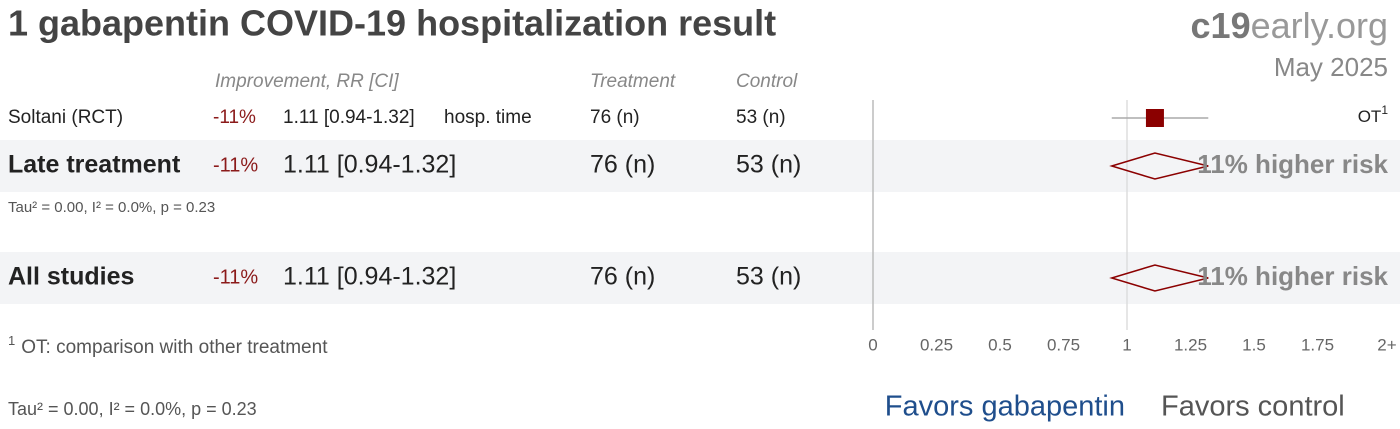  I want to click on brand-bold: c19, so click(1221, 25).